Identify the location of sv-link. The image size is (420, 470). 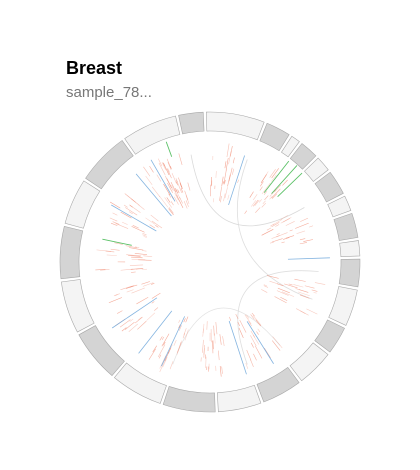
(226, 336).